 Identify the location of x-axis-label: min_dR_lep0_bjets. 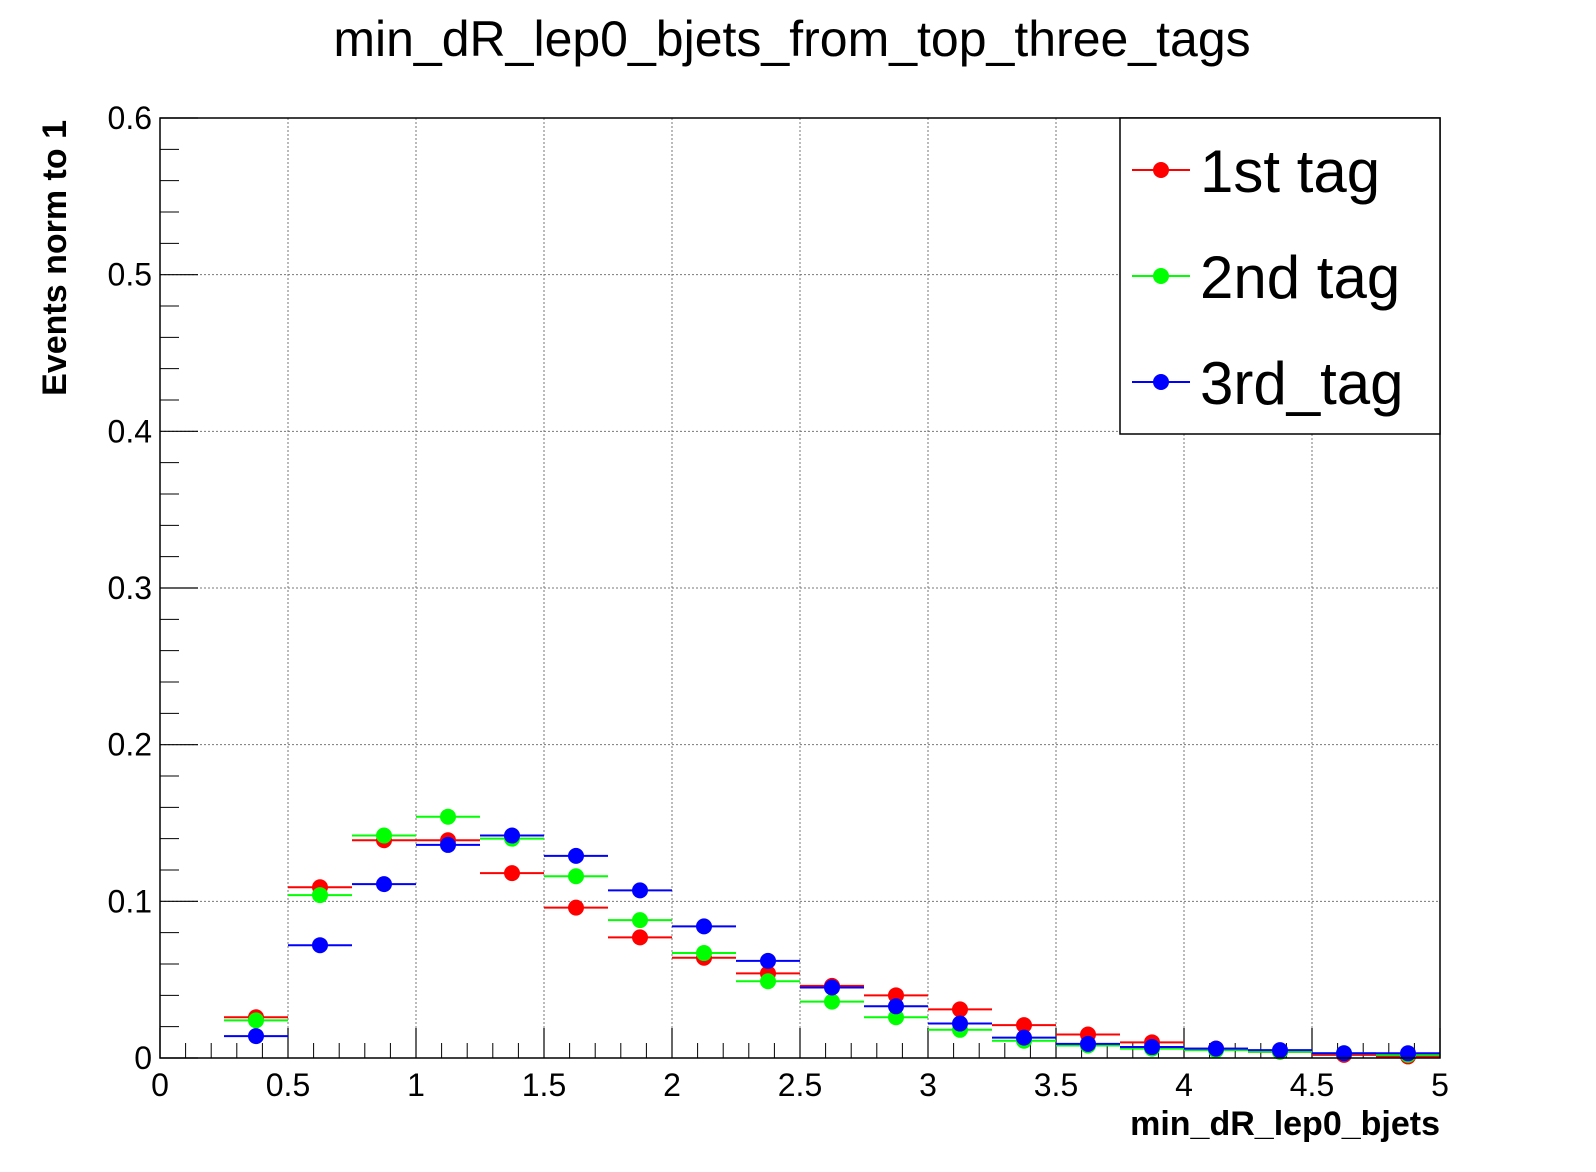
(1285, 1124).